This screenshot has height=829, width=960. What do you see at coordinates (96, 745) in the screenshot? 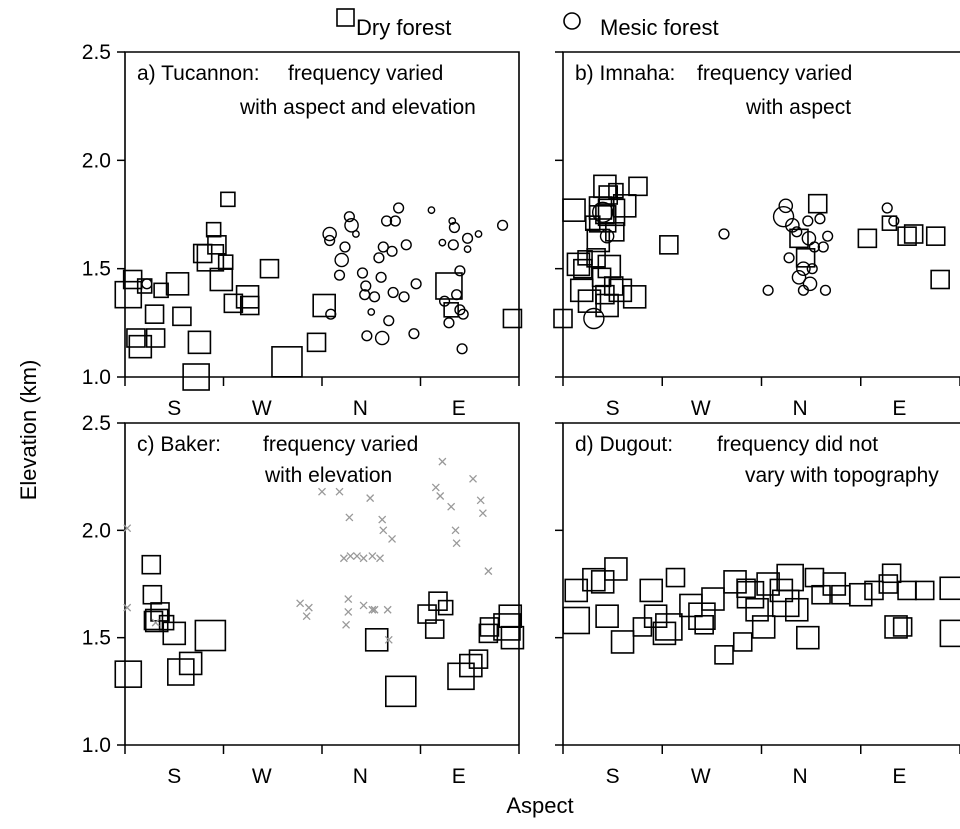
I see `y-tick-label: 1.0` at bounding box center [96, 745].